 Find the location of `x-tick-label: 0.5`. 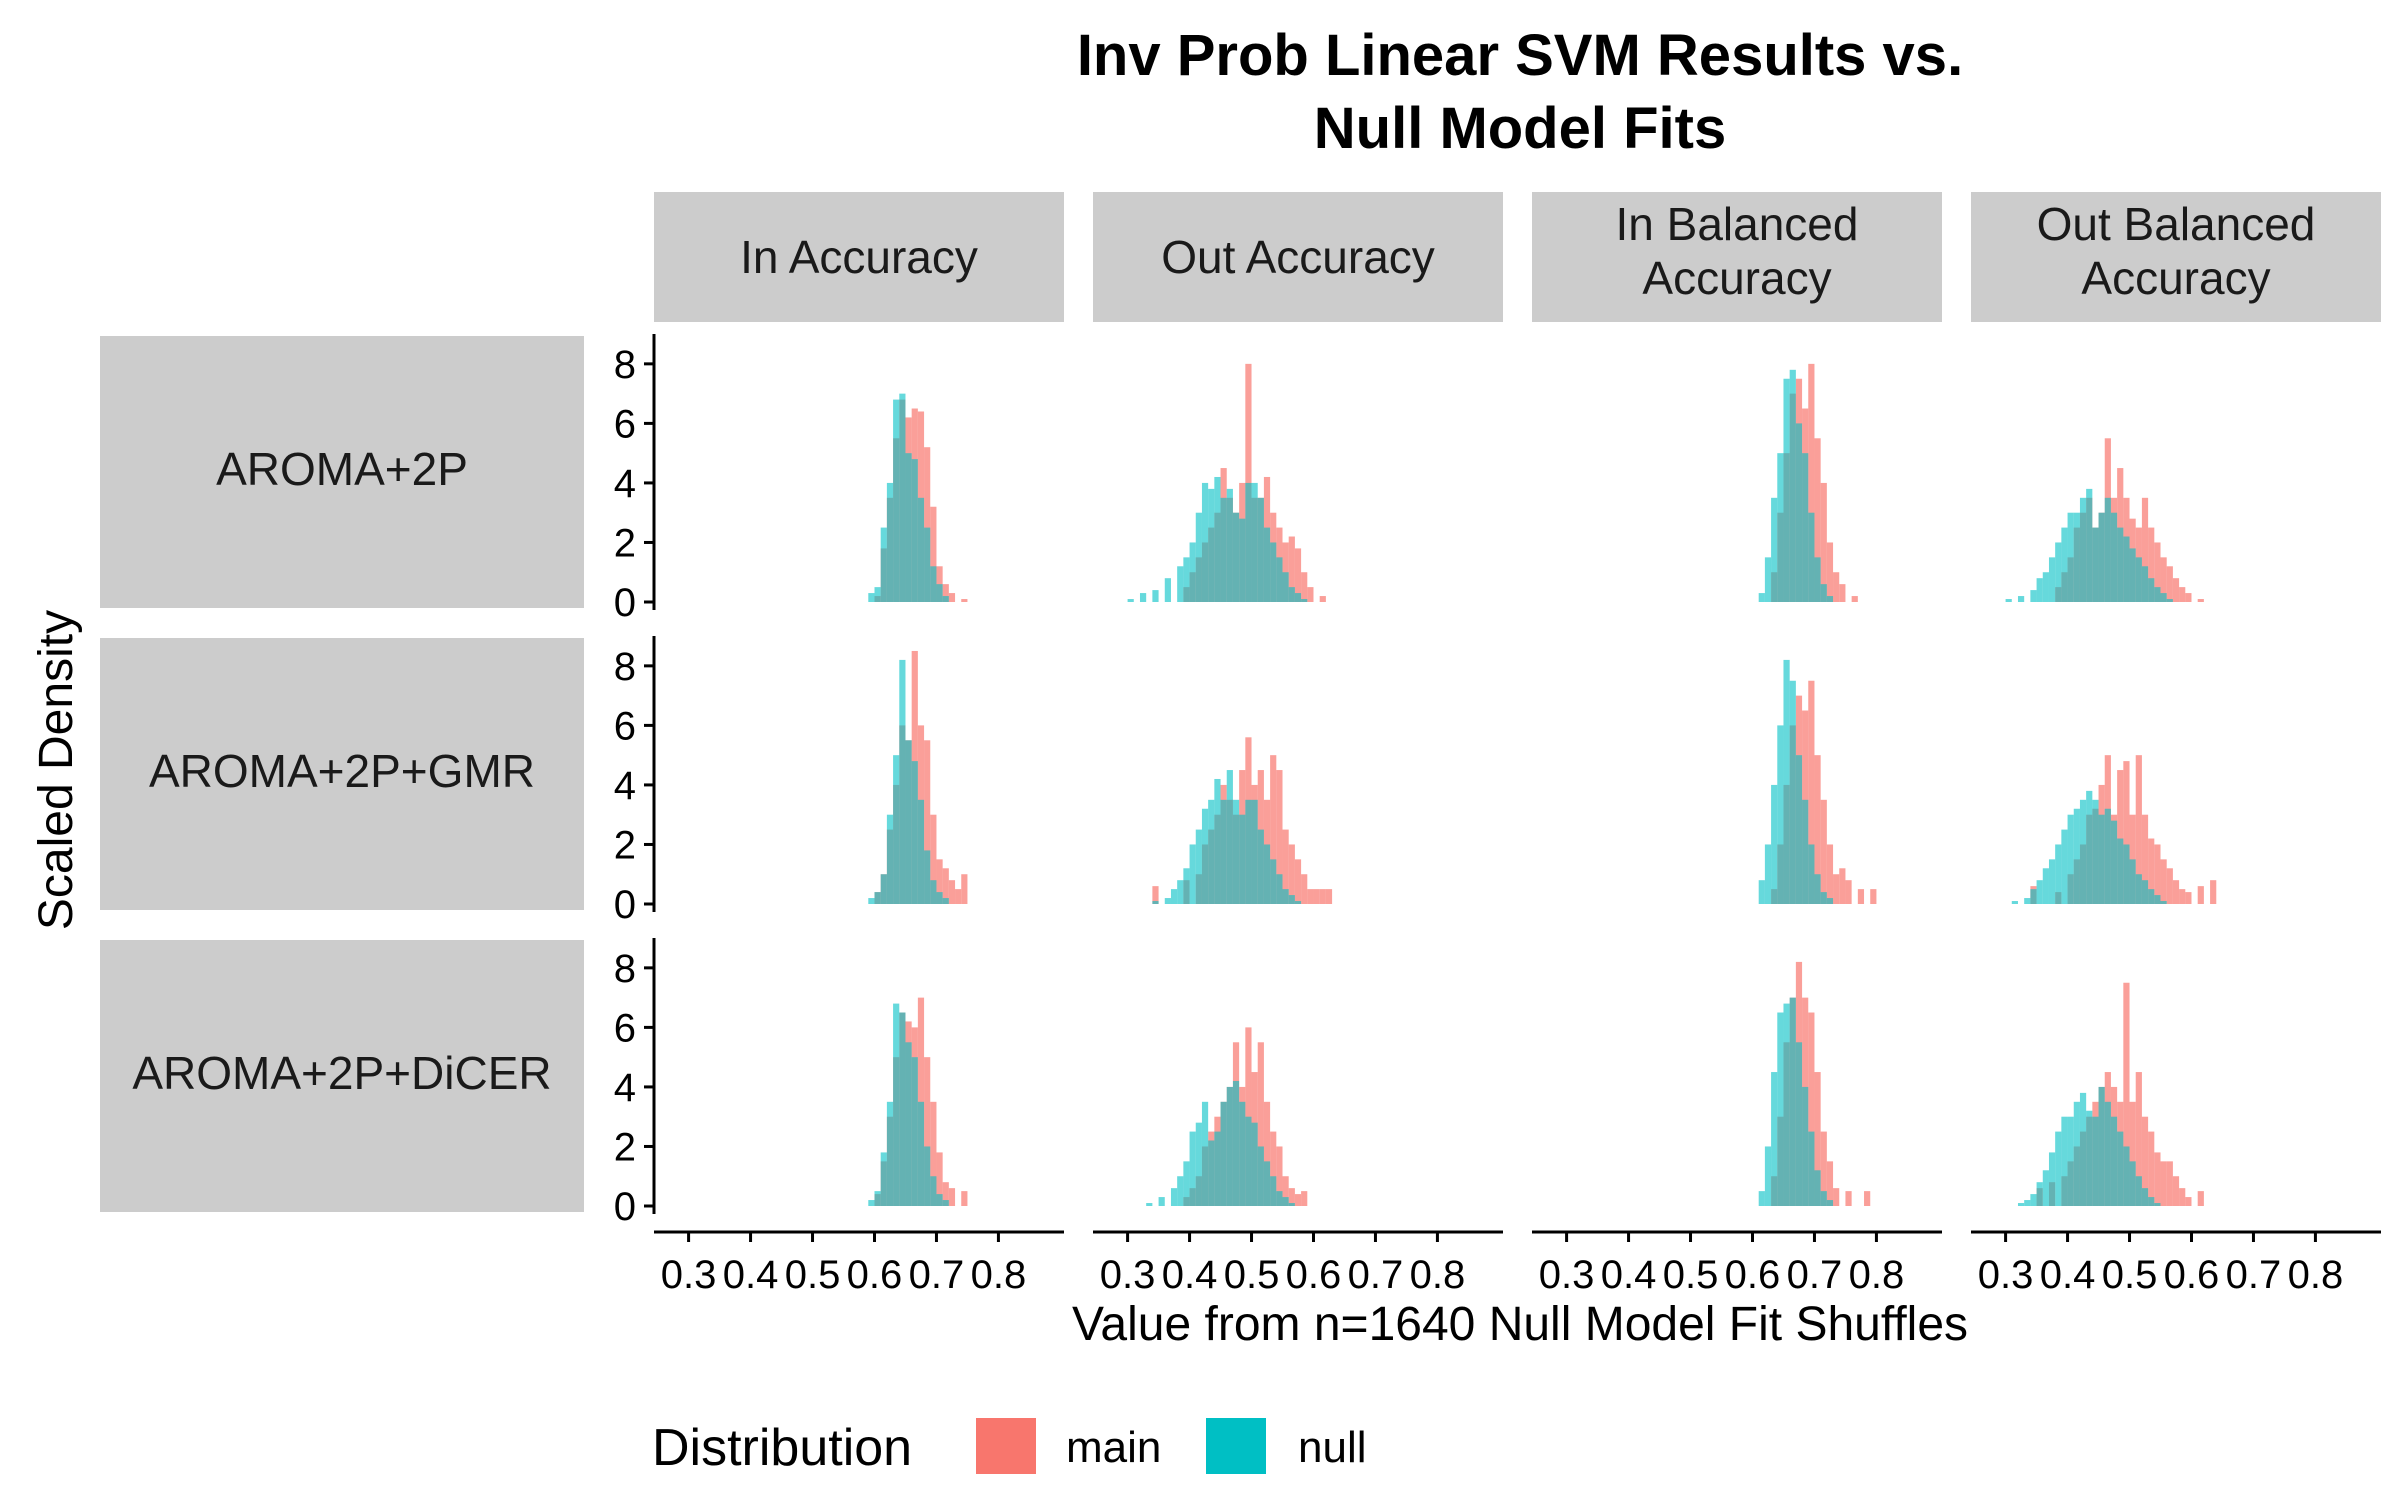

x-tick-label: 0.5 is located at coordinates (813, 1275).